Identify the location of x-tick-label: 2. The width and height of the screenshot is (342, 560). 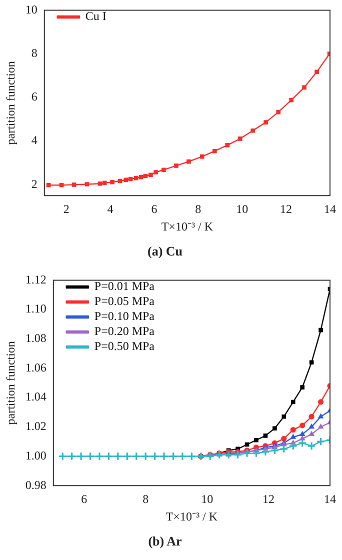
(66, 209).